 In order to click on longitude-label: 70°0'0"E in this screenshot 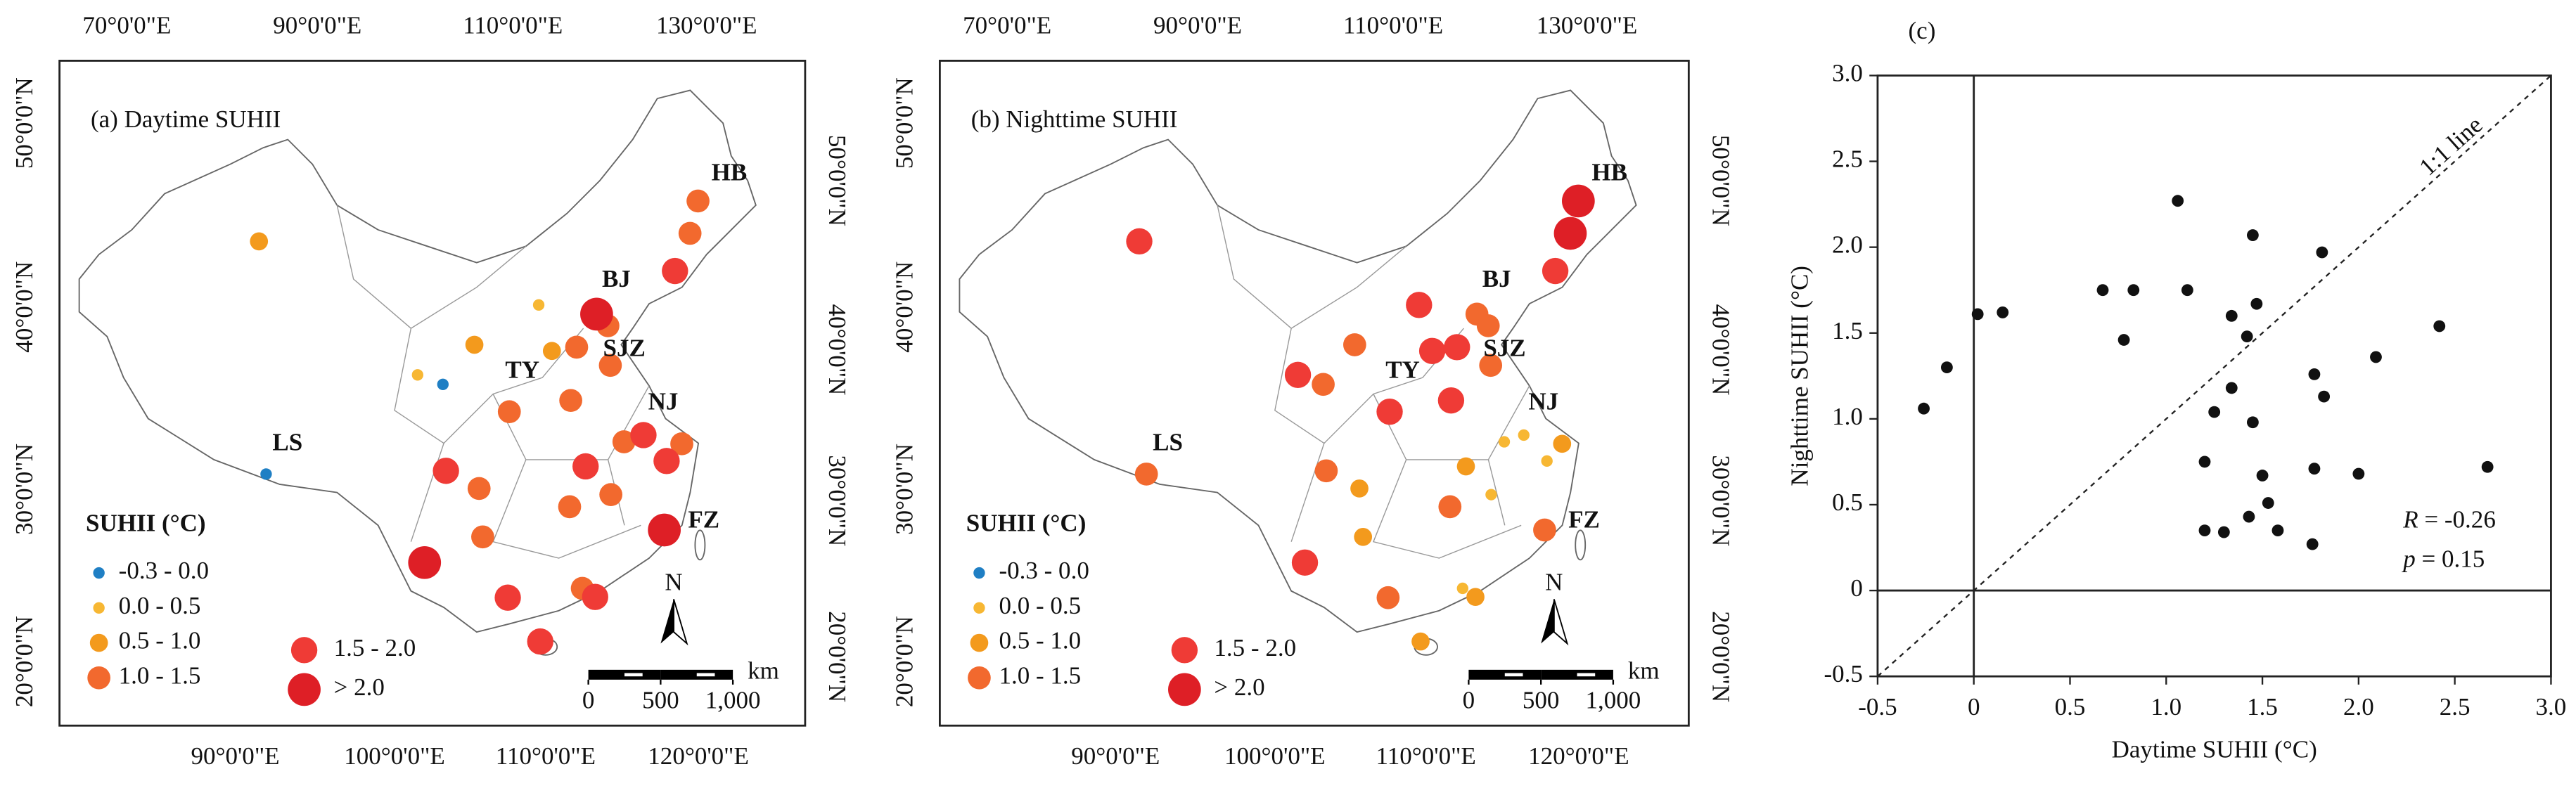, I will do `click(126, 25)`.